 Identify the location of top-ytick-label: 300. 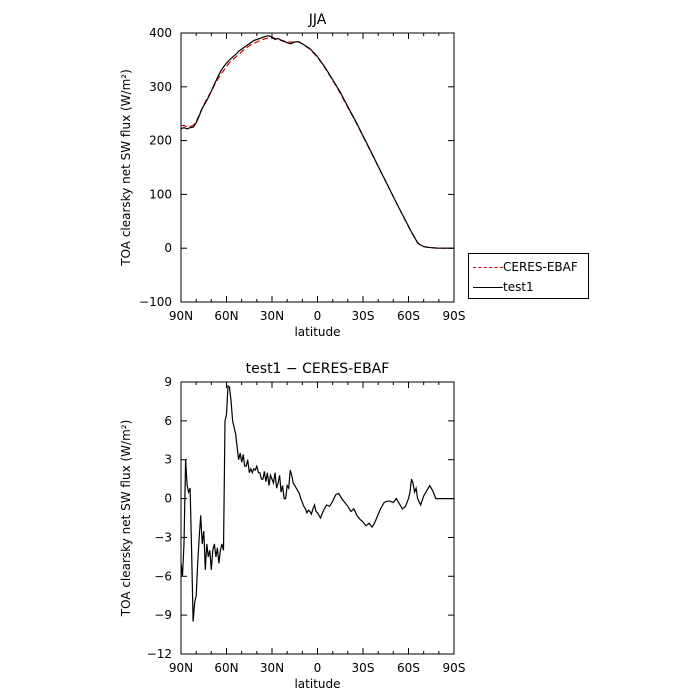
(160, 87).